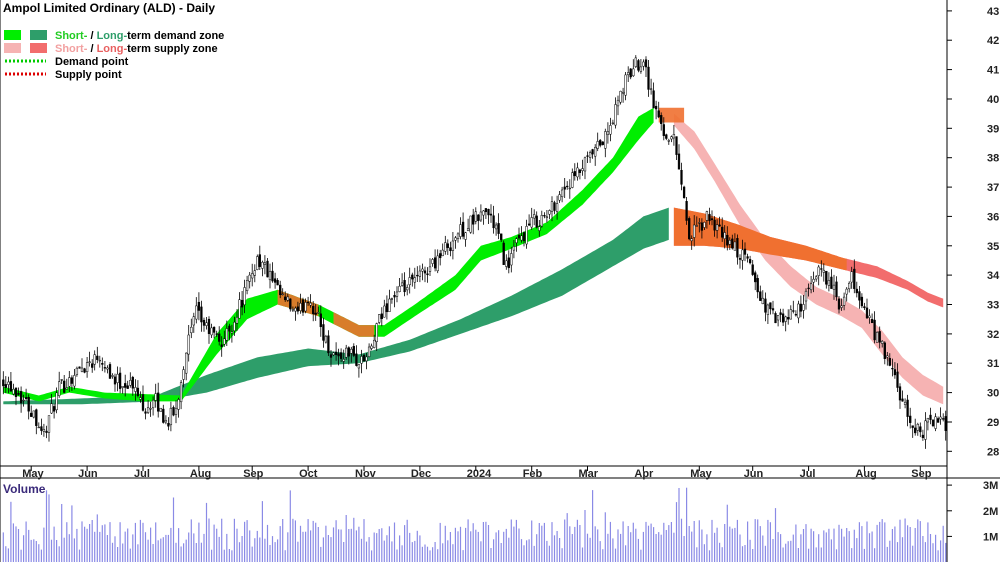 The height and width of the screenshot is (562, 1000). I want to click on volume-layer, so click(474, 524).